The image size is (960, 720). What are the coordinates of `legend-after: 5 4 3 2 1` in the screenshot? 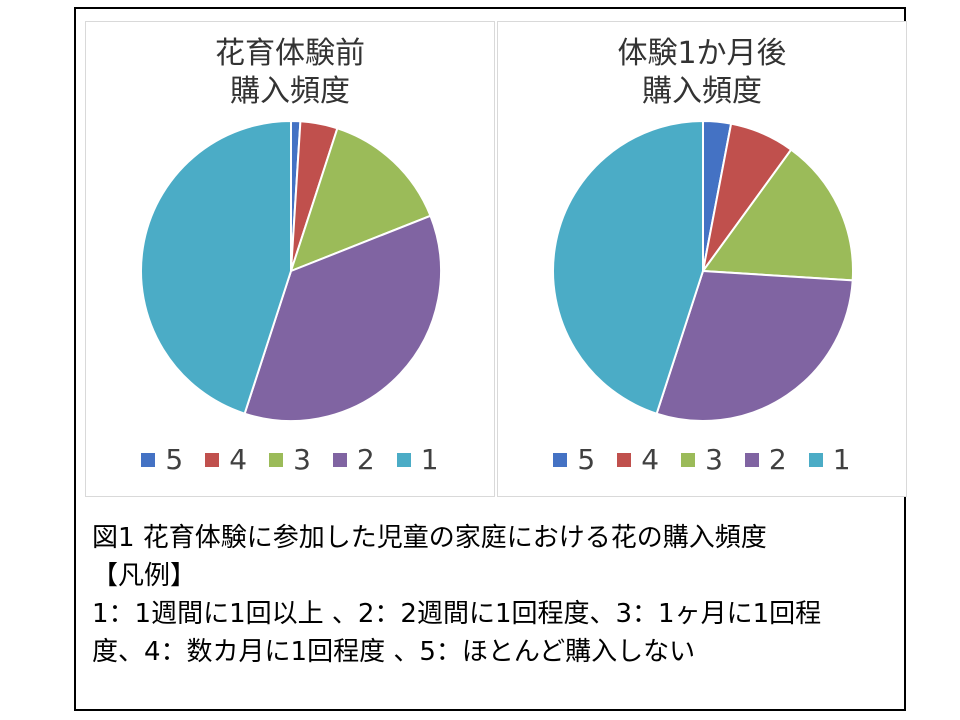 It's located at (702, 460).